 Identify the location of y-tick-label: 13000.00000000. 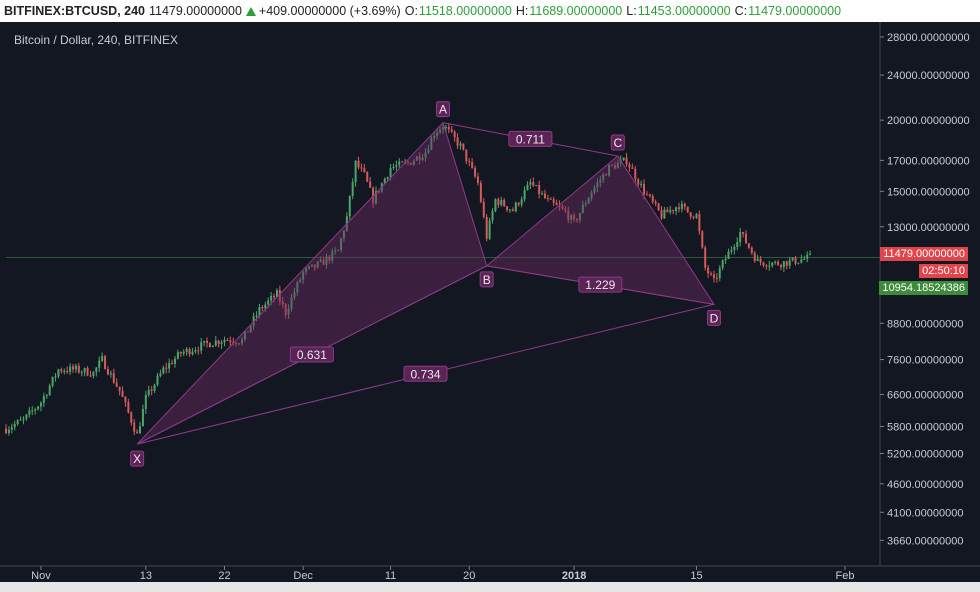
(928, 228).